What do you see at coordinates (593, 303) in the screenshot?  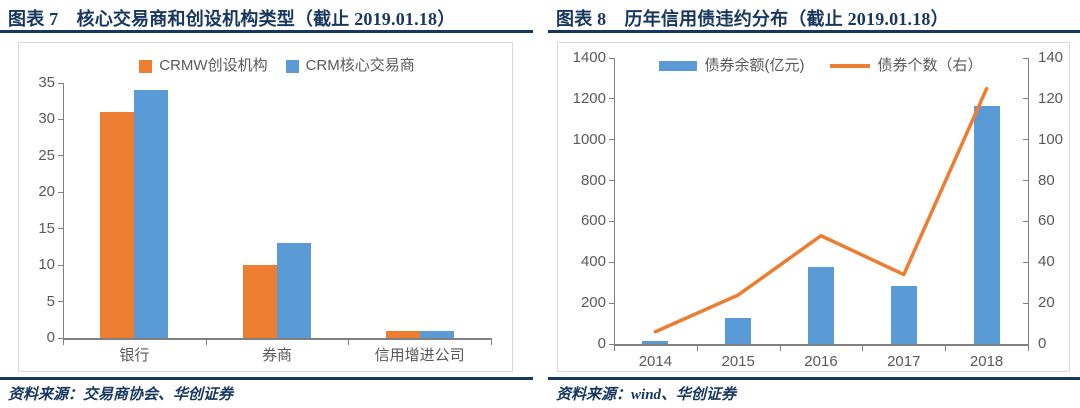 I see `y-axis-label: 200` at bounding box center [593, 303].